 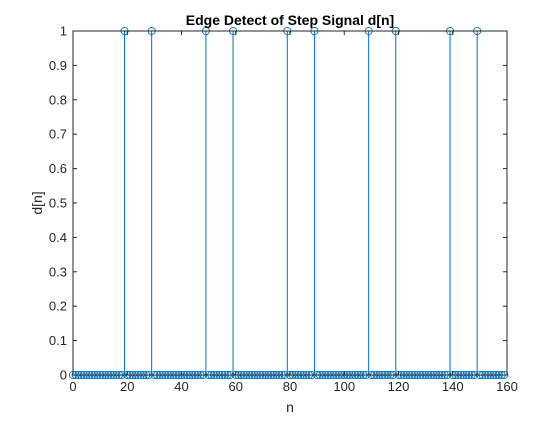 What do you see at coordinates (63, 375) in the screenshot?
I see `y-tick-label: 0` at bounding box center [63, 375].